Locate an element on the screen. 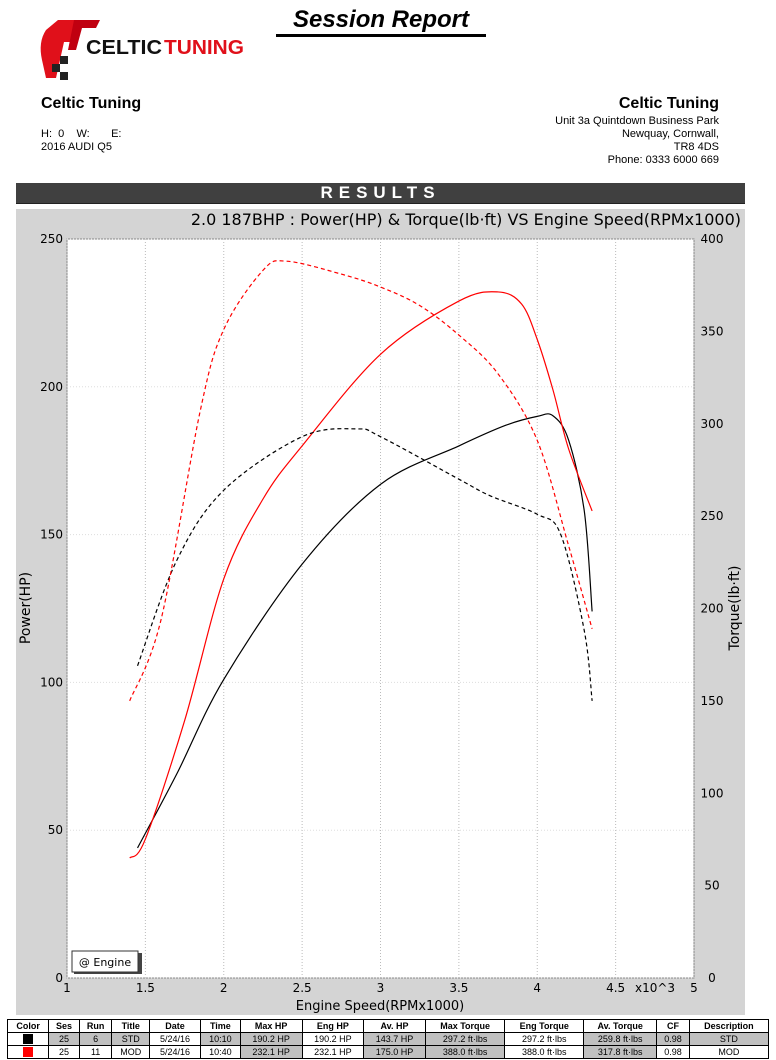  title-cell: STD is located at coordinates (131, 1039).